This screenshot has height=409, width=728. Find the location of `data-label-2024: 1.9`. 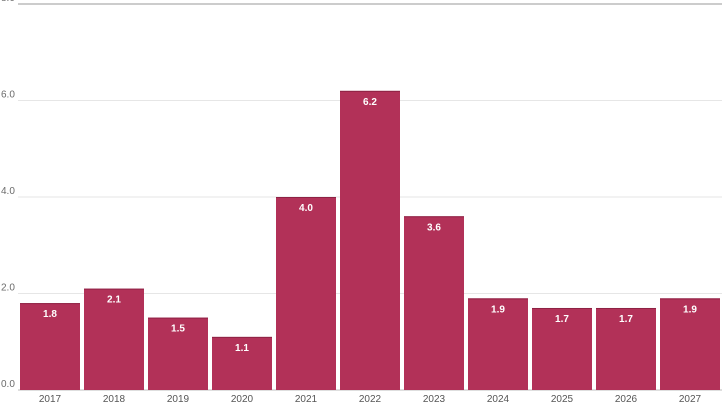

data-label-2024: 1.9 is located at coordinates (498, 309).